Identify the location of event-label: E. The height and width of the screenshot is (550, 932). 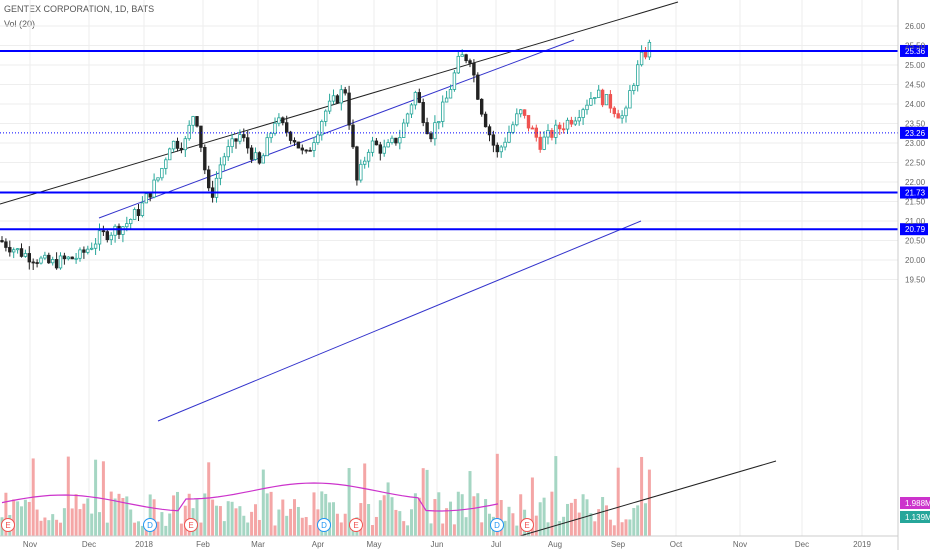
(526, 525).